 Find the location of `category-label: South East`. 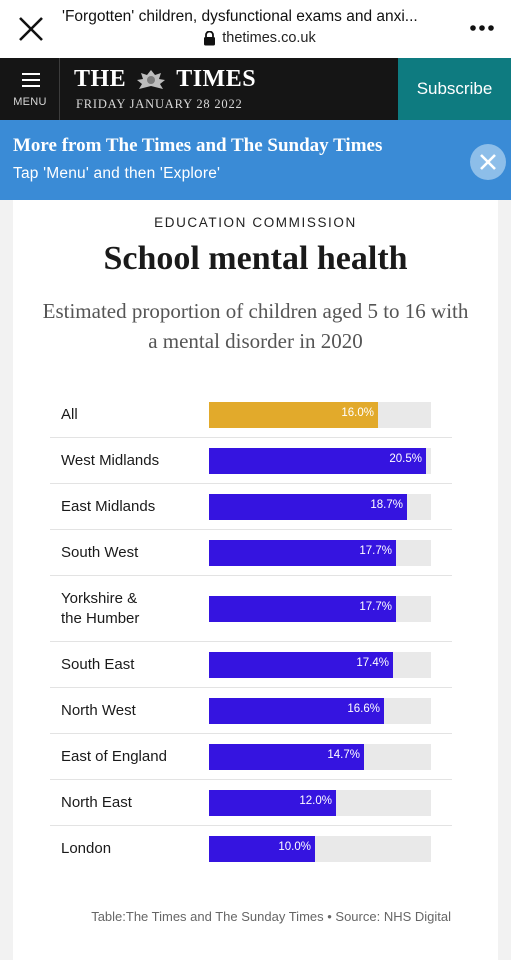

category-label: South East is located at coordinates (98, 664).